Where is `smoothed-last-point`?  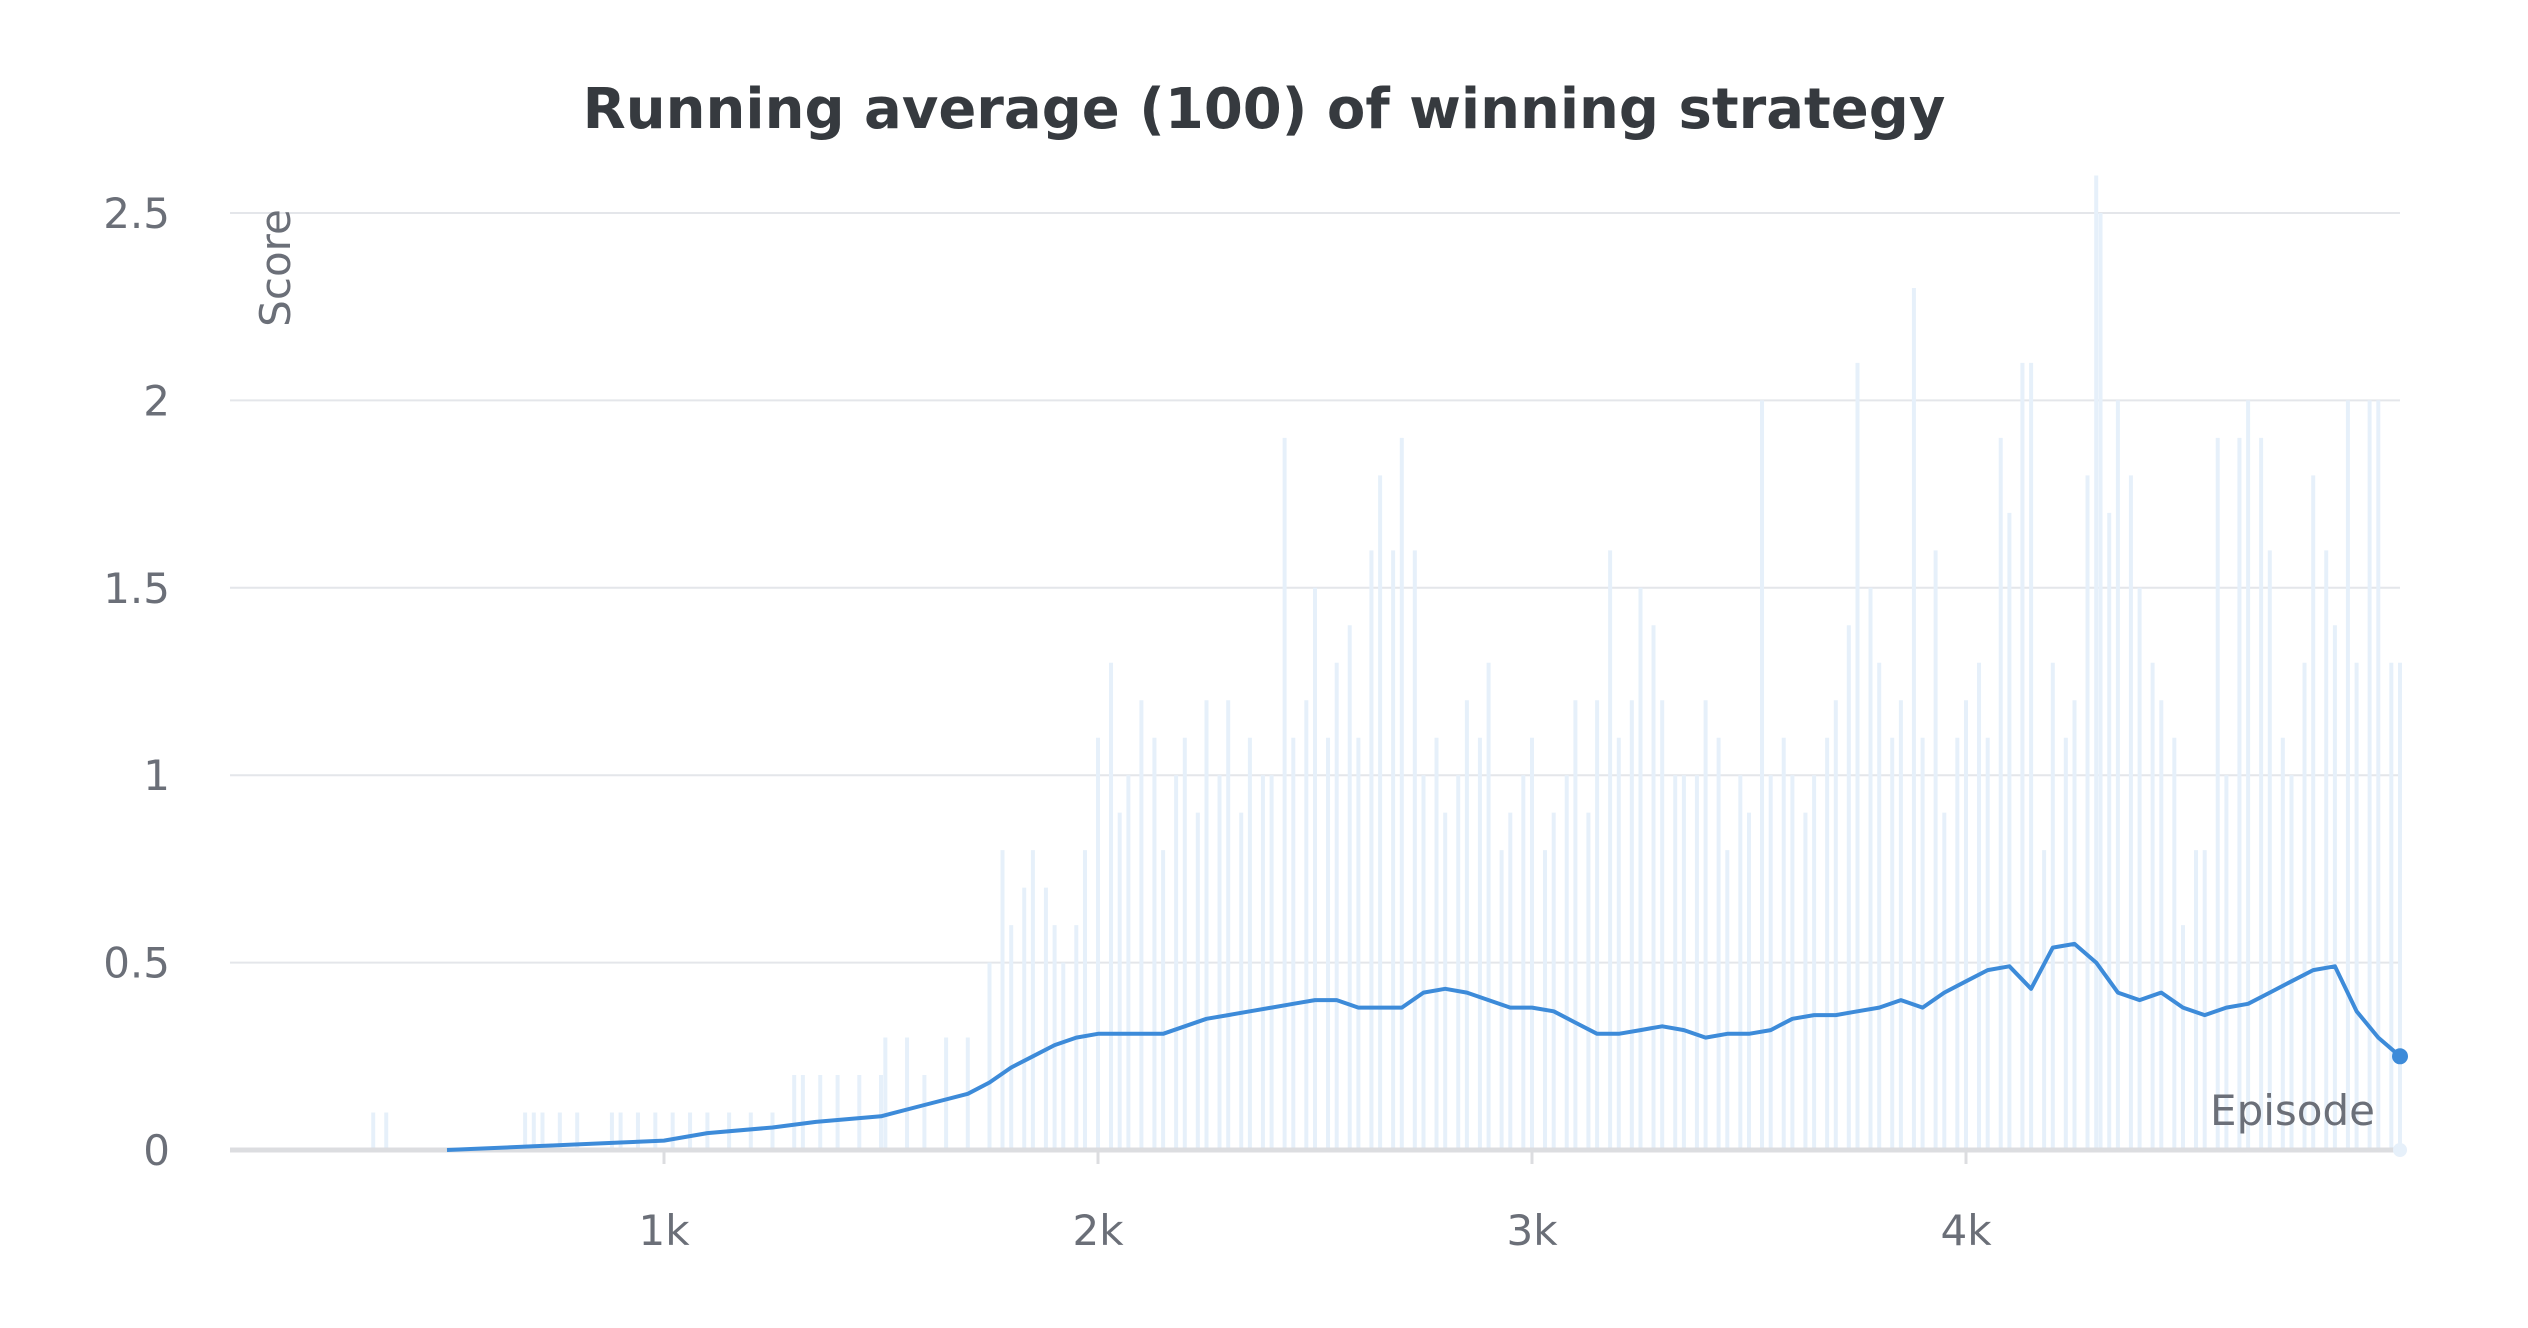 smoothed-last-point is located at coordinates (2400, 1056).